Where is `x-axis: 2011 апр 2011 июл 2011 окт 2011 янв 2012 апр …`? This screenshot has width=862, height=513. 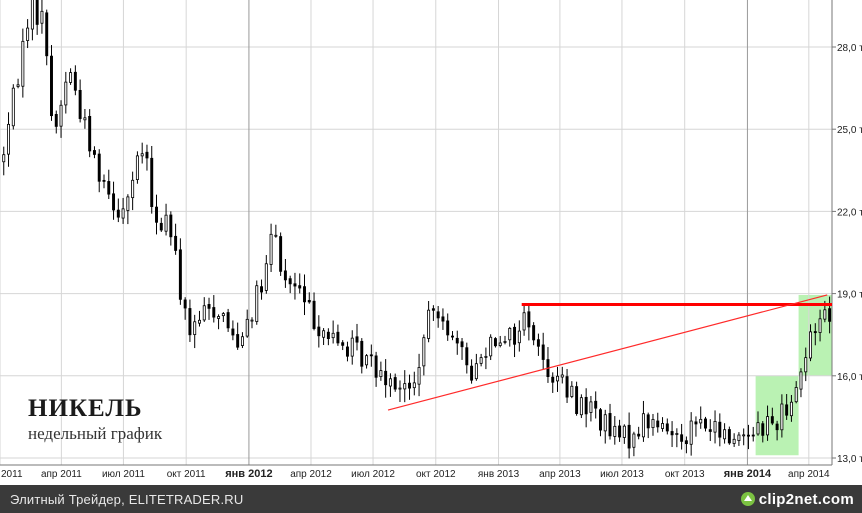 x-axis: 2011 апр 2011 июл 2011 окт 2011 янв 2012 апр … is located at coordinates (415, 474).